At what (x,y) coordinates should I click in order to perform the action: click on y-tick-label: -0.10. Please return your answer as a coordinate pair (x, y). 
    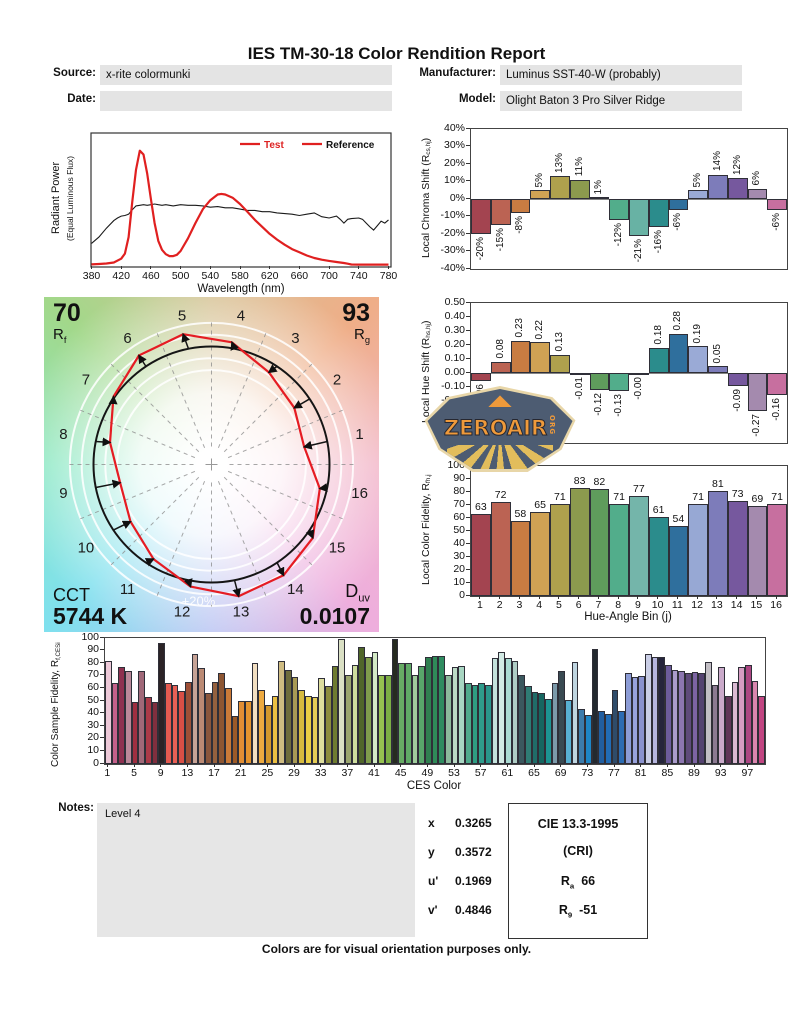
    Looking at the image, I should click on (453, 385).